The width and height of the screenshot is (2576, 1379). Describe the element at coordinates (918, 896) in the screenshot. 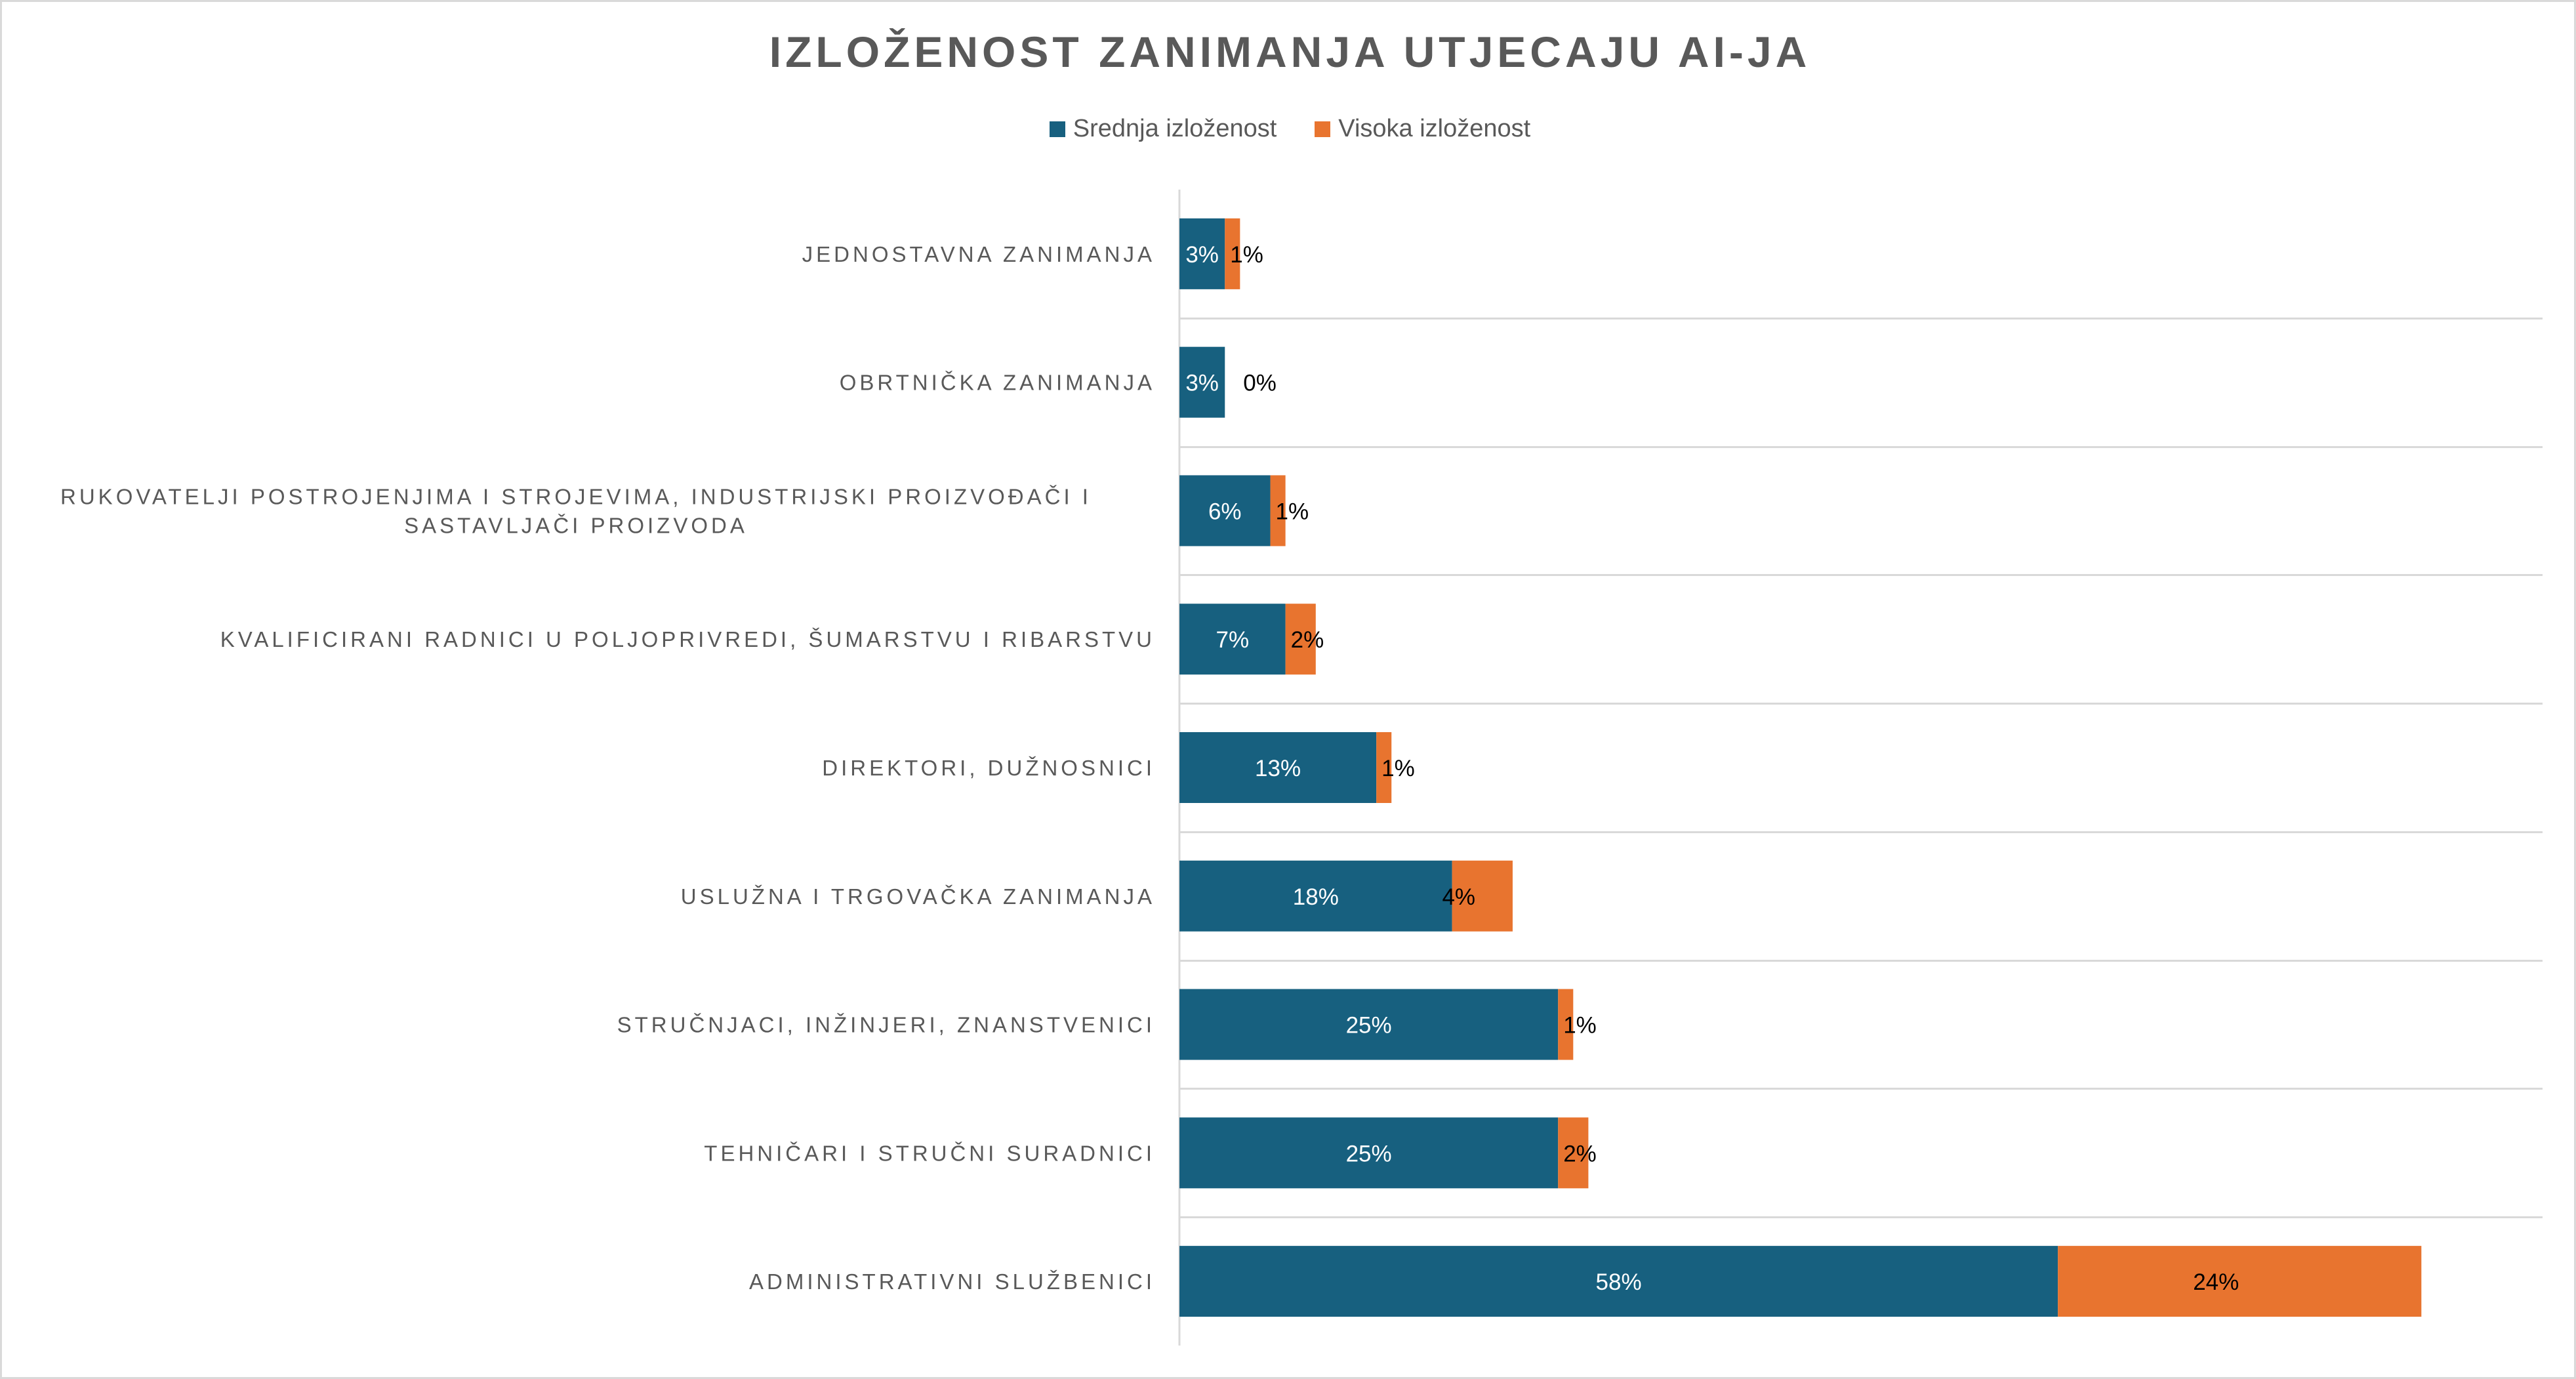

I see `category-label: USLUŽNA I TRGOVAČKA ZANIMANJA` at that location.